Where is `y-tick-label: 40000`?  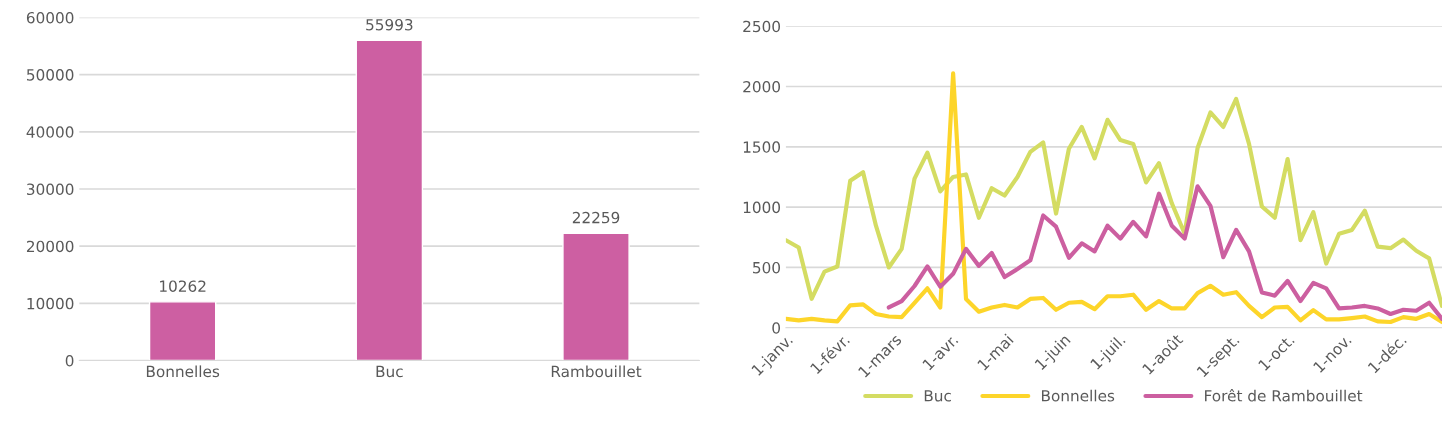 y-tick-label: 40000 is located at coordinates (50, 132).